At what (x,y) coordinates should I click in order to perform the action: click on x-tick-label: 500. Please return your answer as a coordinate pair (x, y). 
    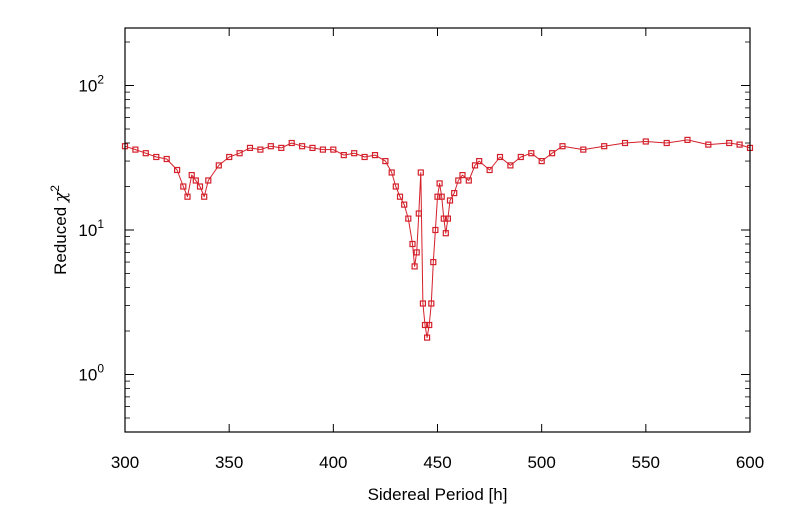
    Looking at the image, I should click on (541, 462).